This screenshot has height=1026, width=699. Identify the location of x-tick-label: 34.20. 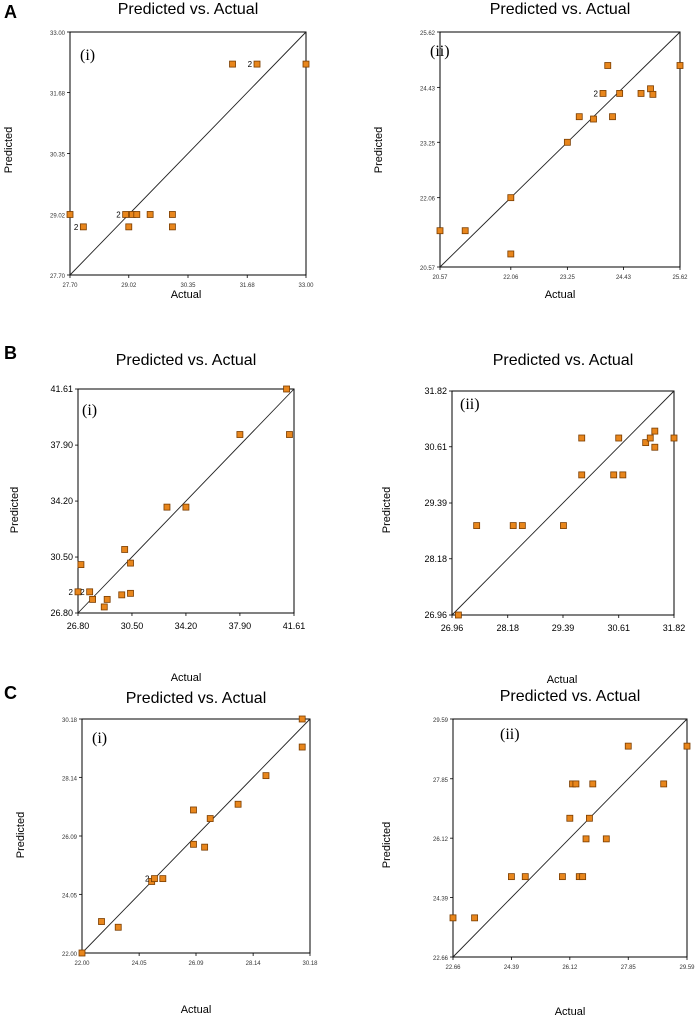
(186, 626).